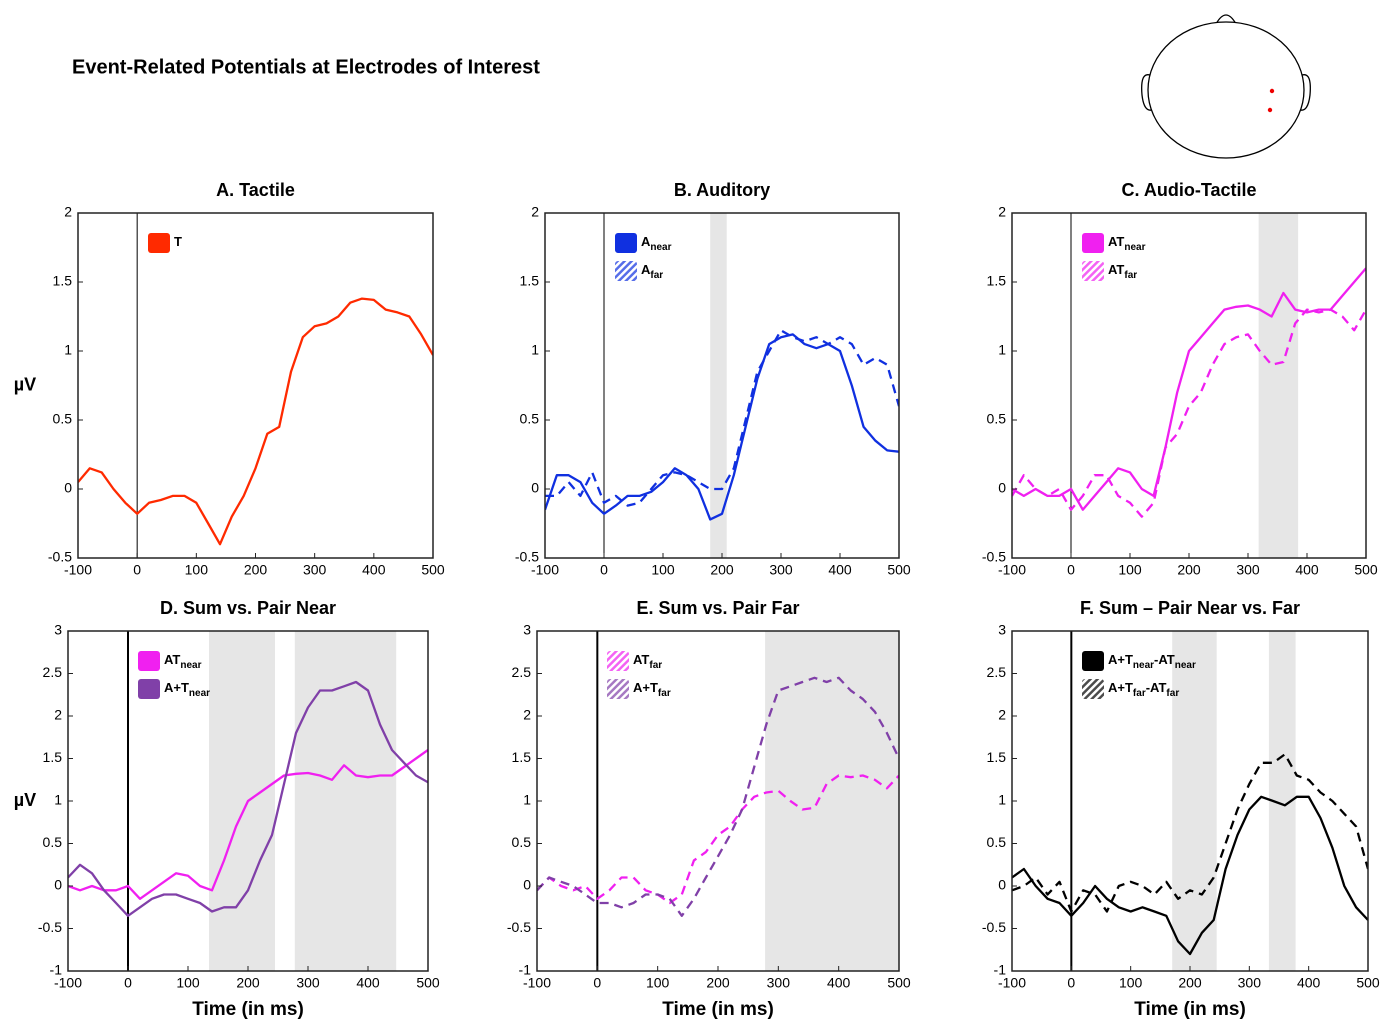 This screenshot has width=1395, height=1021. What do you see at coordinates (652, 271) in the screenshot?
I see `legend-label: Afar` at bounding box center [652, 271].